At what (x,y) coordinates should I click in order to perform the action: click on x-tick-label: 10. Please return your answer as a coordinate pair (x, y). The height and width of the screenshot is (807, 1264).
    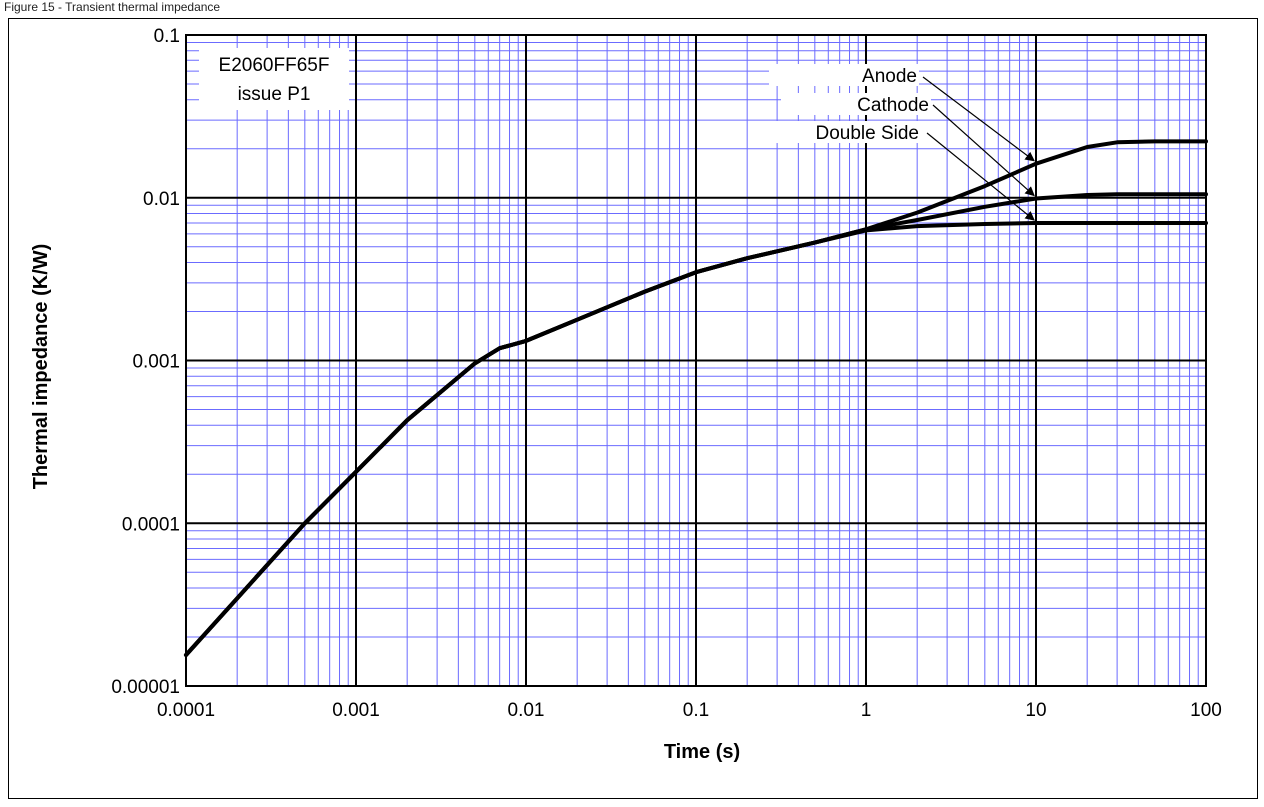
    Looking at the image, I should click on (1035, 710).